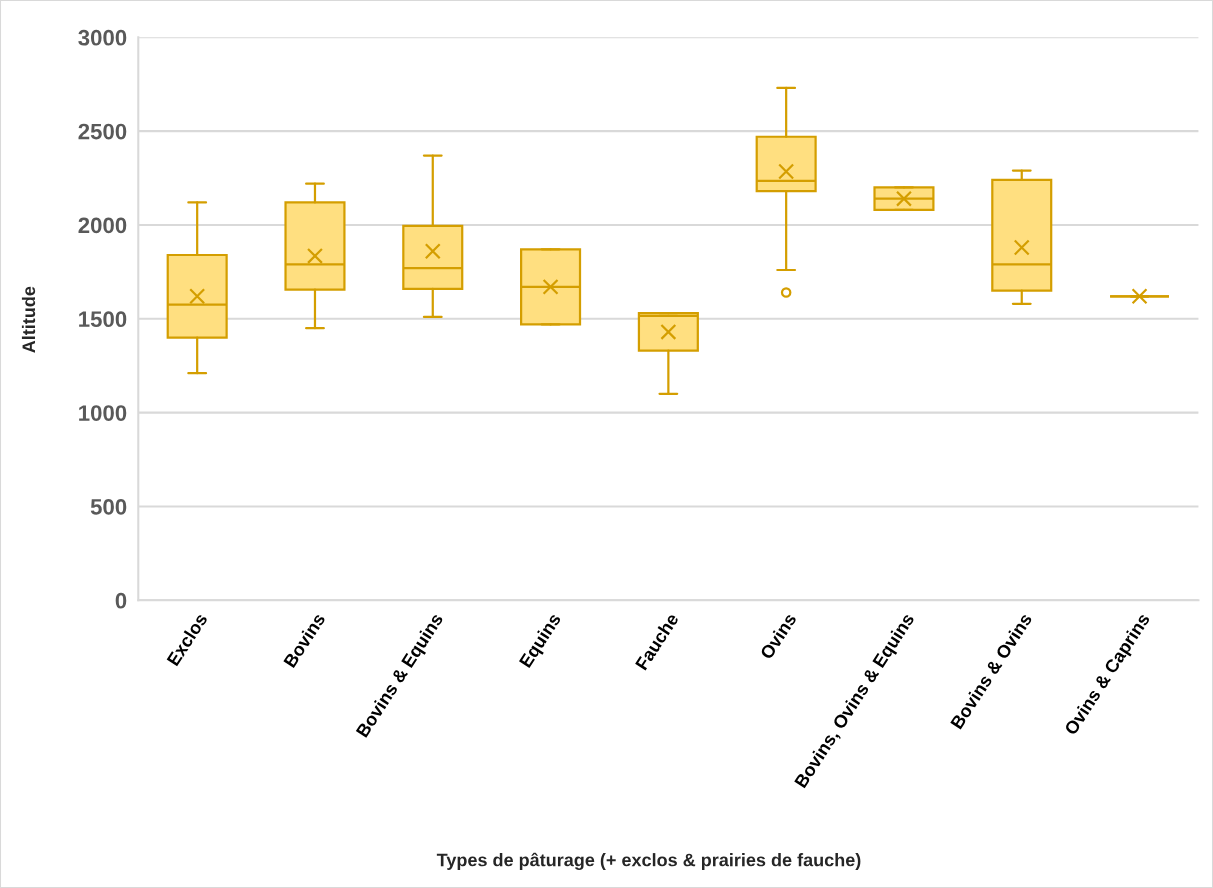 The width and height of the screenshot is (1213, 888). Describe the element at coordinates (121, 600) in the screenshot. I see `y-tick-label: 0` at that location.